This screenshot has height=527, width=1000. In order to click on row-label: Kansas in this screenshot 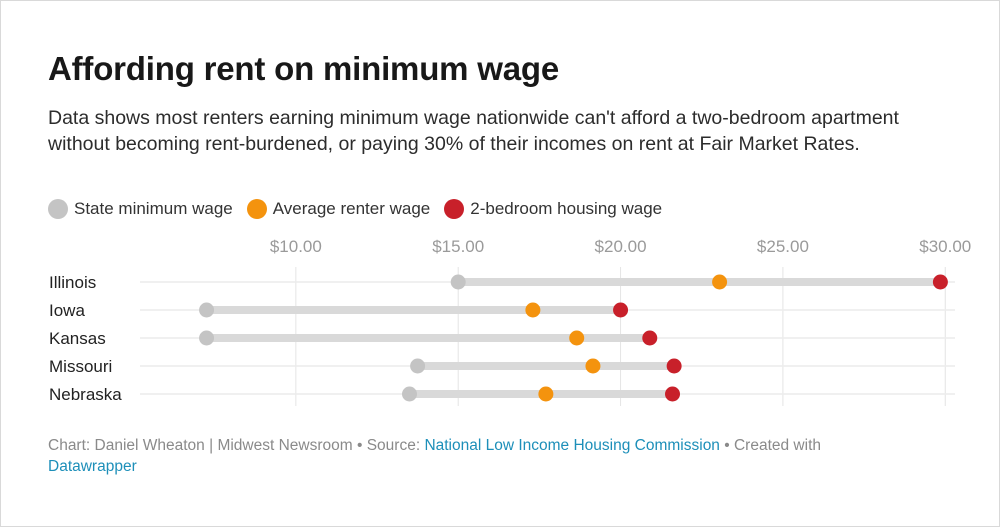, I will do `click(77, 338)`.